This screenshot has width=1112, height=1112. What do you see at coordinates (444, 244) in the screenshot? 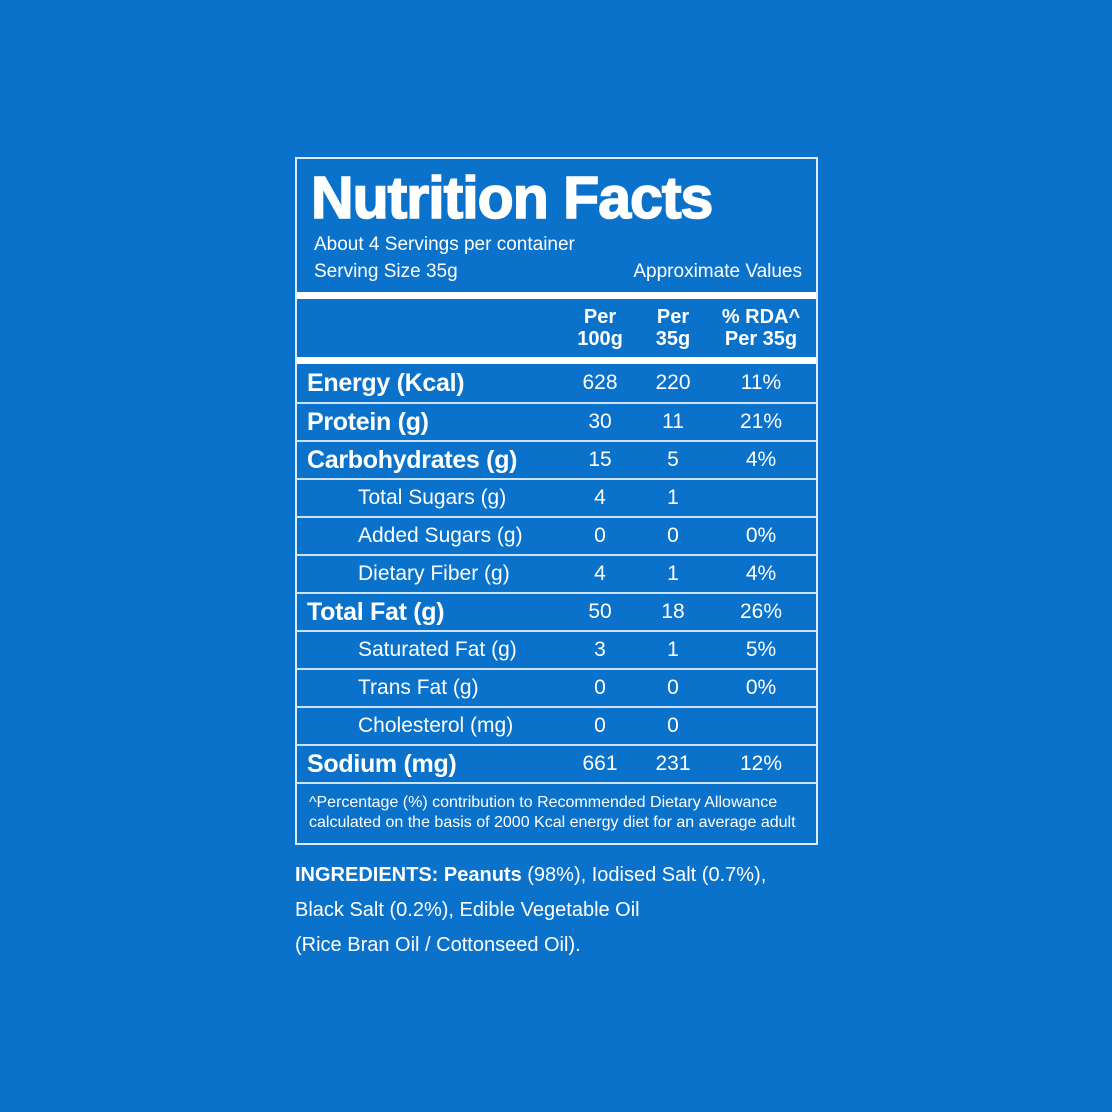
I see `servings-per-container: About 4 Servings per container` at bounding box center [444, 244].